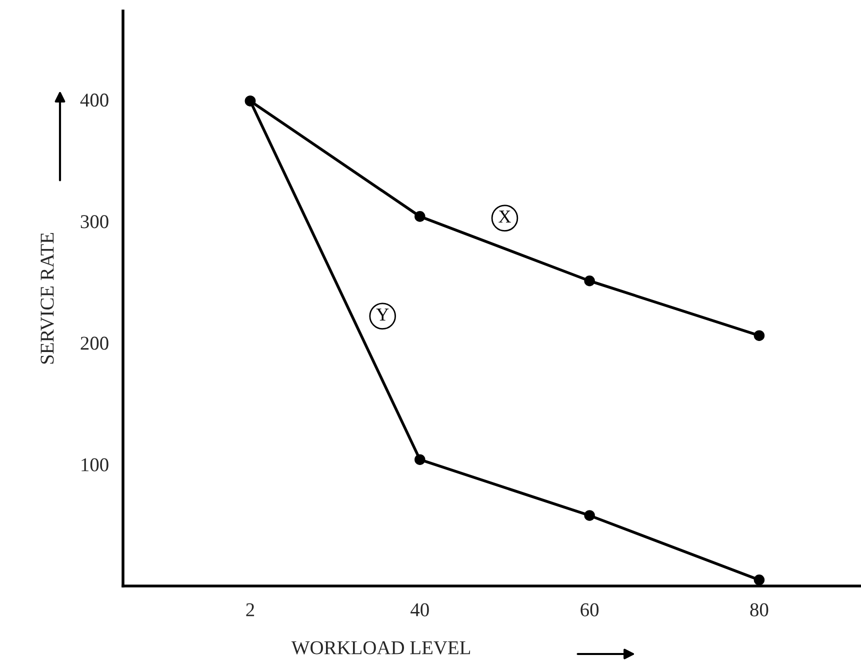  I want to click on x-tick-label: 80, so click(759, 609).